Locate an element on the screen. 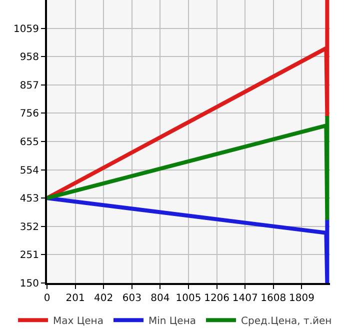 This screenshot has height=335, width=345. x-tick-label: 0 is located at coordinates (47, 298).